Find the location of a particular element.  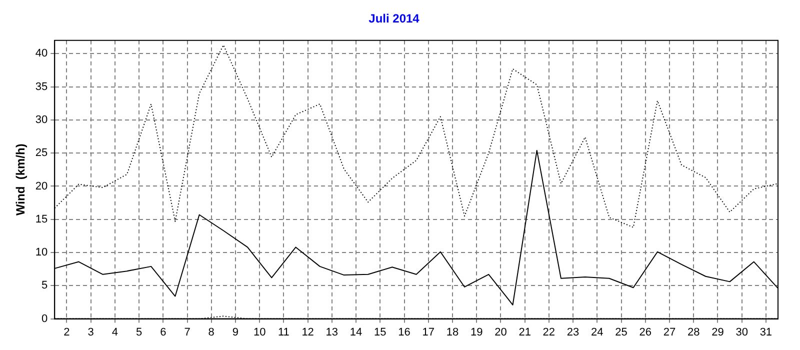

x-tick-label: 20 is located at coordinates (500, 332).